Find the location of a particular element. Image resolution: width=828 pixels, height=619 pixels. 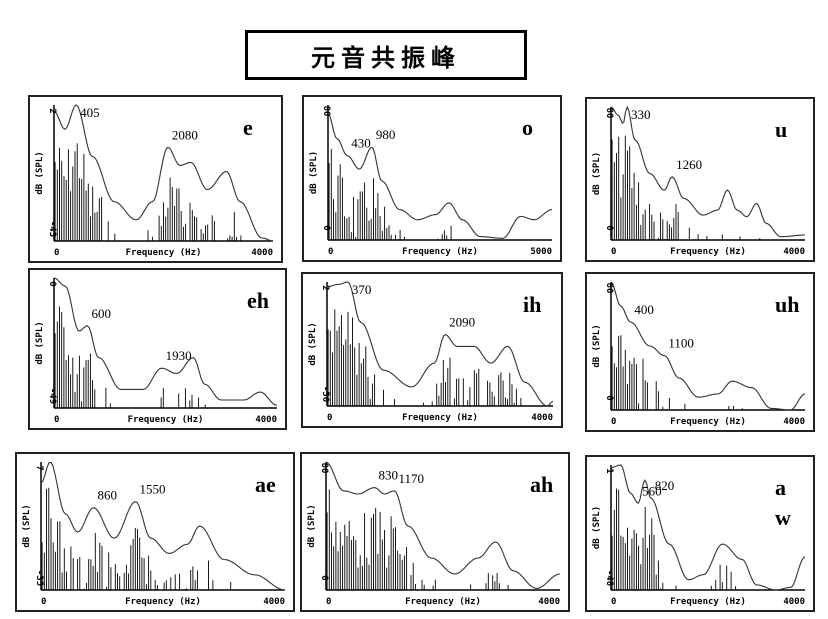

formant-label: 820 is located at coordinates (665, 485).